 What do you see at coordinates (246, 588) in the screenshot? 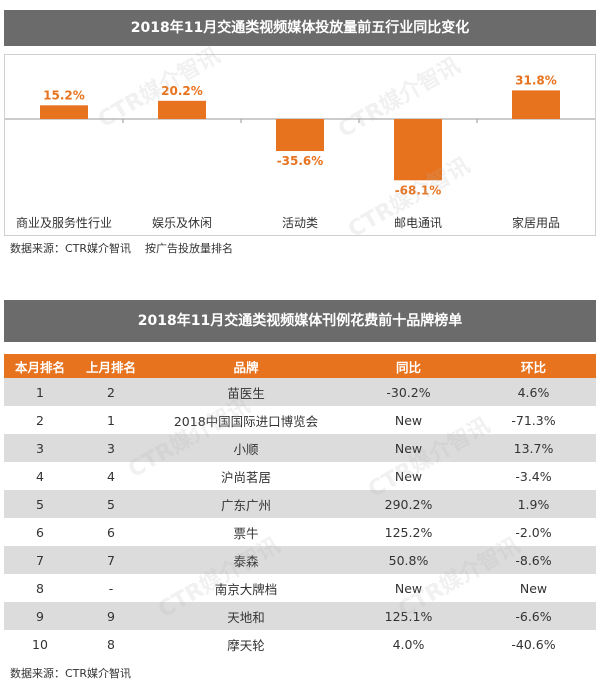
I see `cell-brand: 南京大牌档` at bounding box center [246, 588].